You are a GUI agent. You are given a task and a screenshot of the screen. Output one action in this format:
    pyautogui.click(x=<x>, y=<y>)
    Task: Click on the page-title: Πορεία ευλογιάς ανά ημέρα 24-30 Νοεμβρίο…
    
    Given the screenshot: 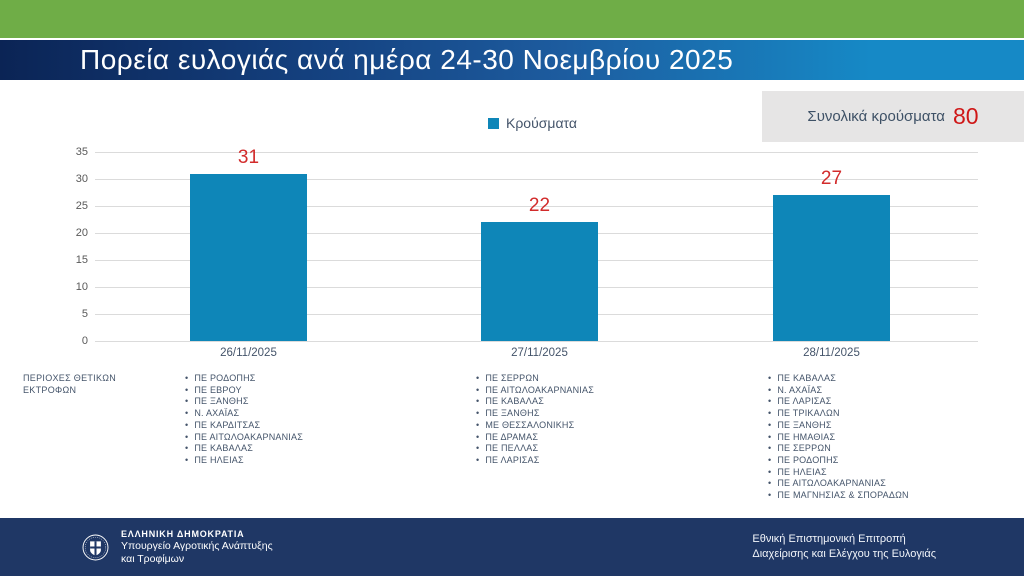 What is the action you would take?
    pyautogui.click(x=407, y=59)
    